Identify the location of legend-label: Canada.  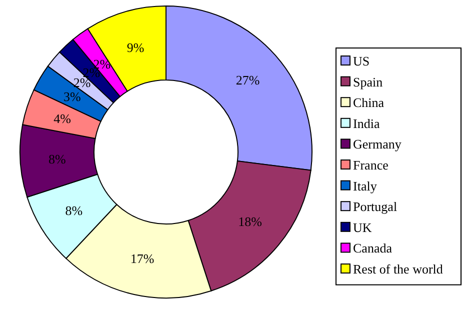
(372, 248).